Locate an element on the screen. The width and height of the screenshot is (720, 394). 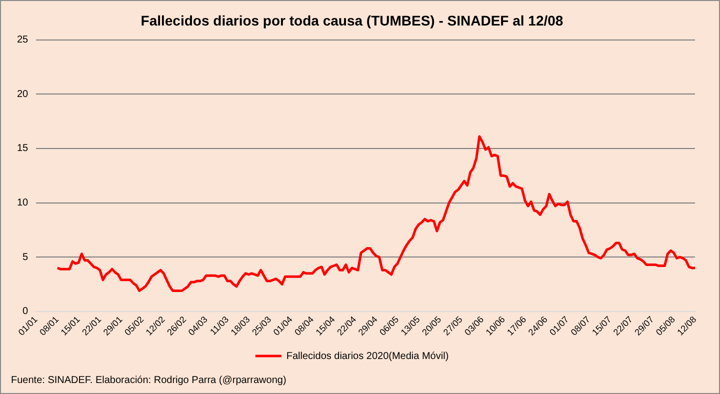
chart-title: Fallecidos diarios por toda causa (TUMBES) - SINADEF al 12/08 is located at coordinates (352, 20).